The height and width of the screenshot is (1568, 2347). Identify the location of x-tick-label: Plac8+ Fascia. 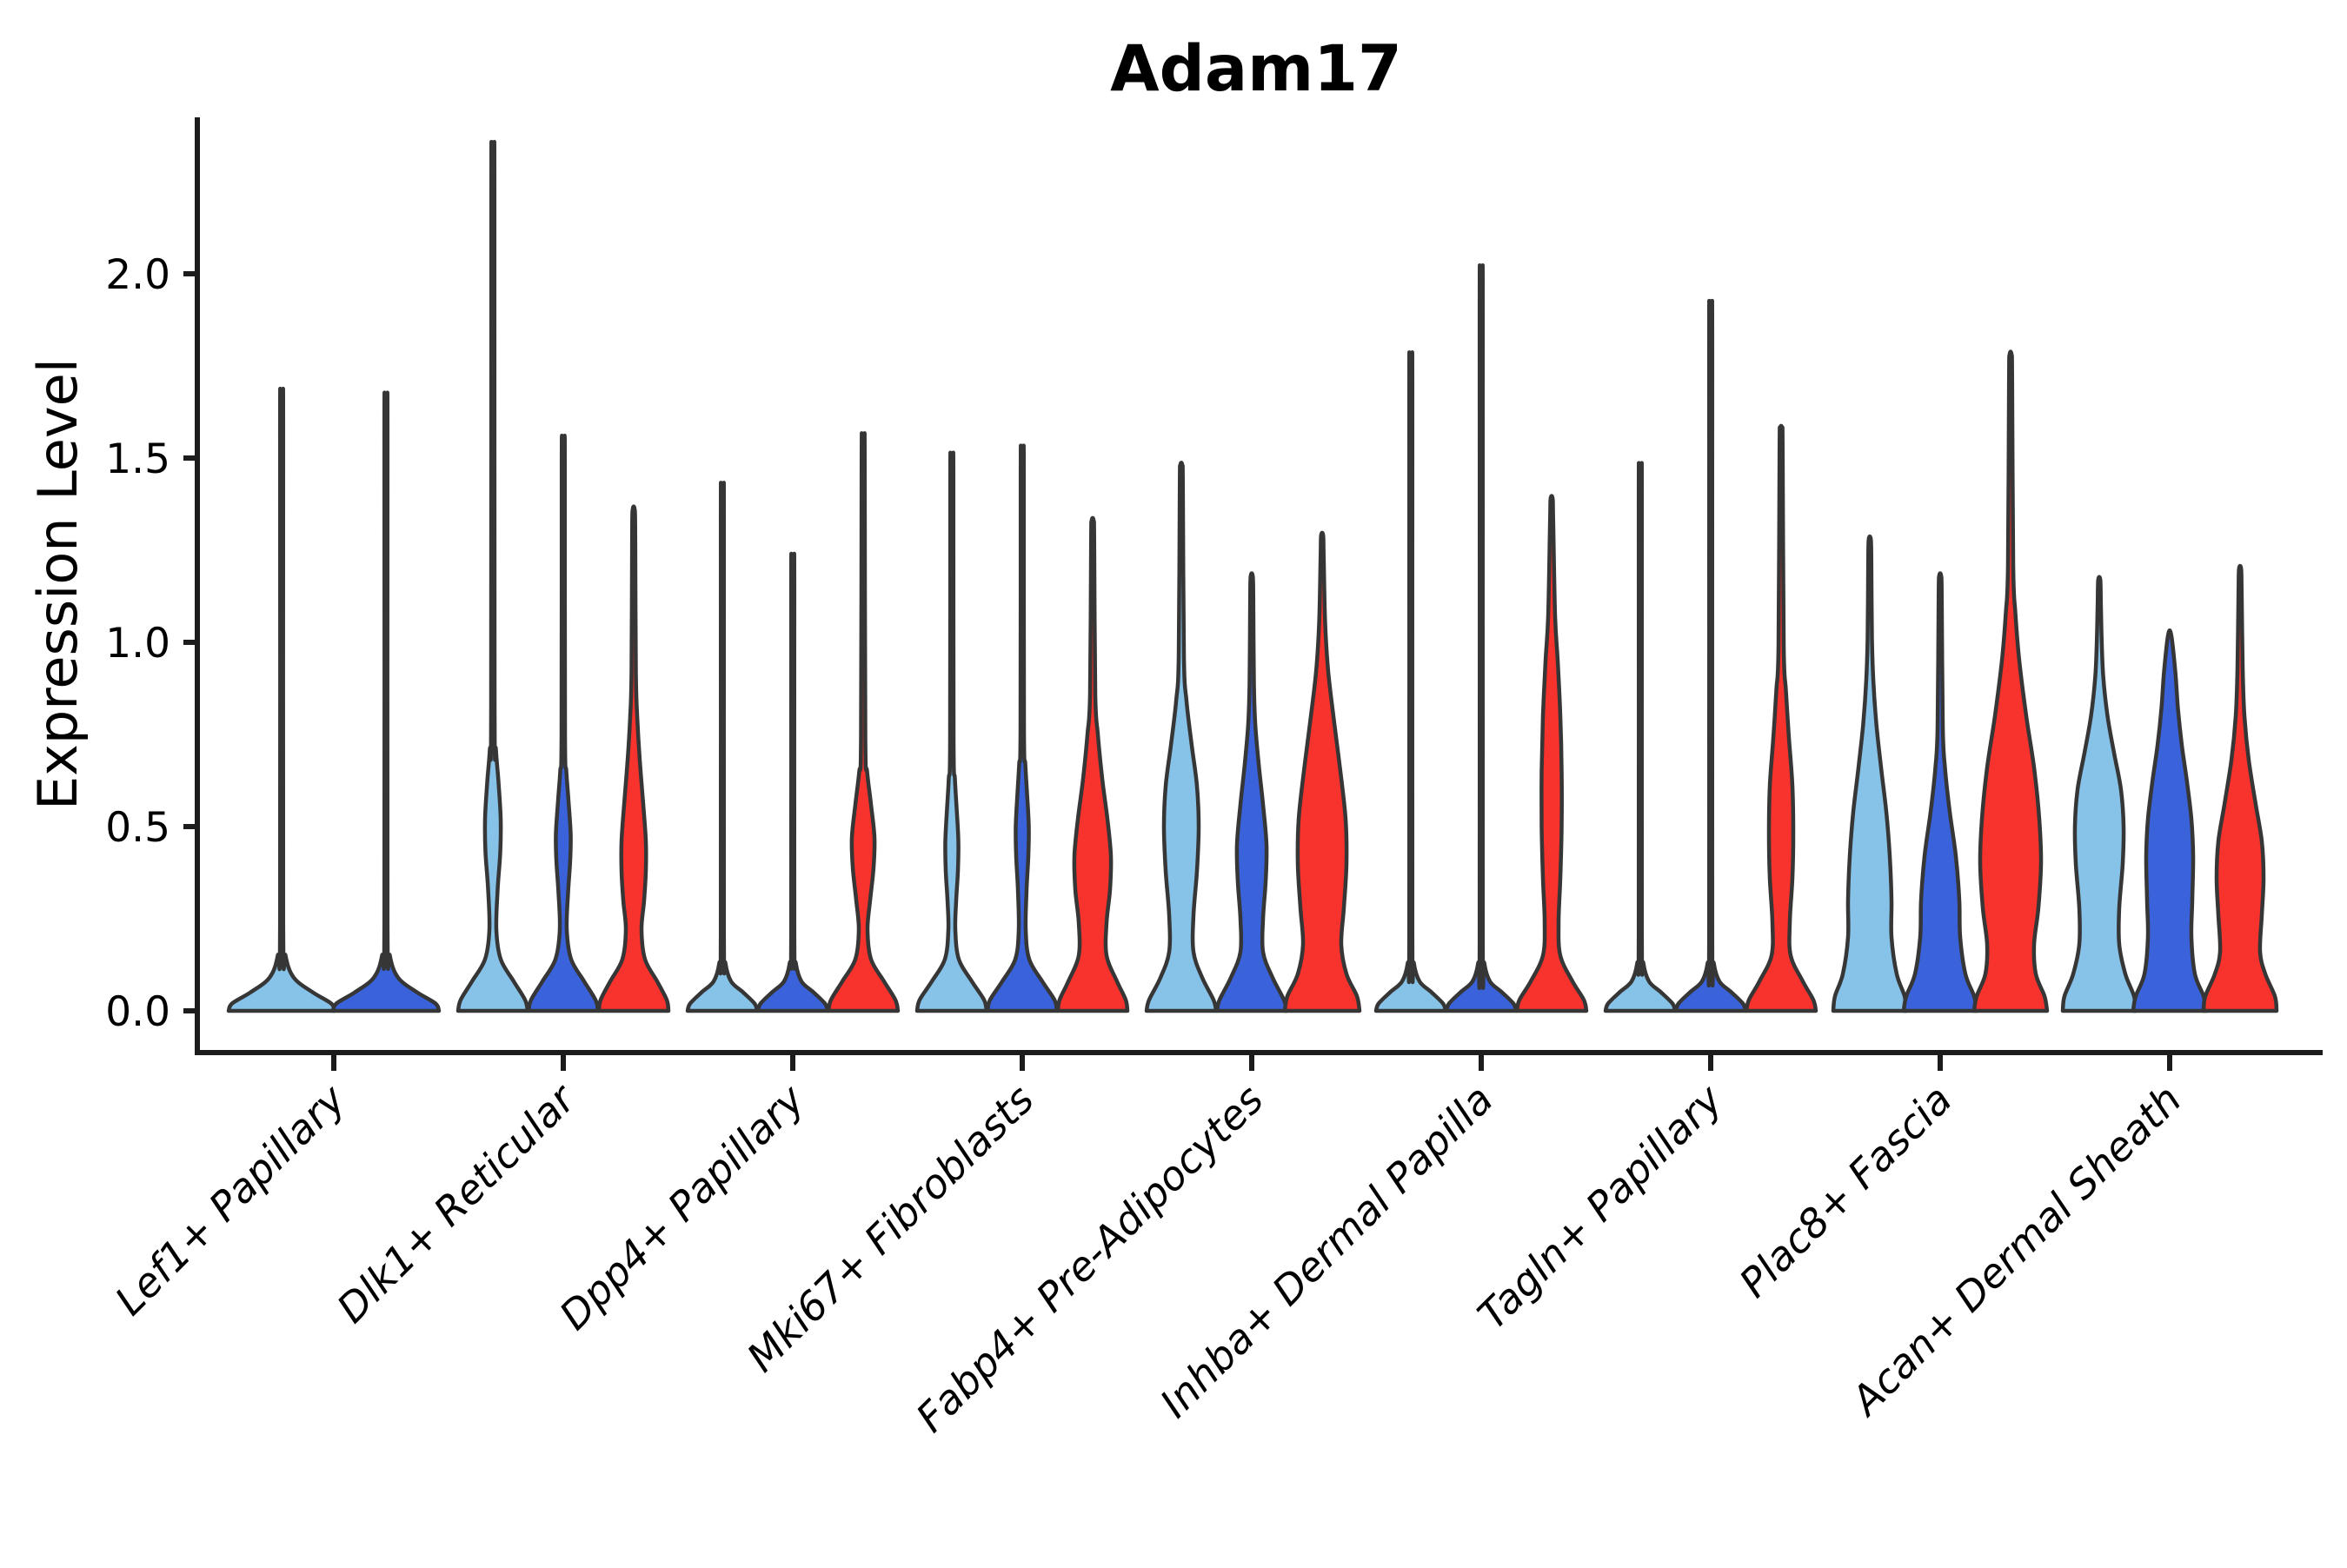
(1845, 1191).